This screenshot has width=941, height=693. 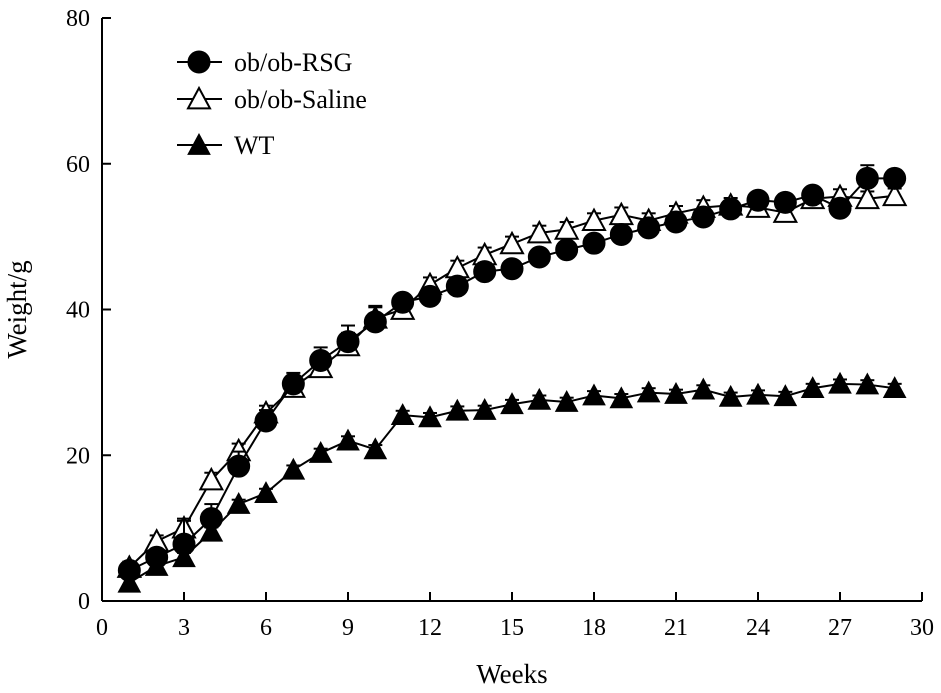 What do you see at coordinates (254, 145) in the screenshot?
I see `legend-label: WT` at bounding box center [254, 145].